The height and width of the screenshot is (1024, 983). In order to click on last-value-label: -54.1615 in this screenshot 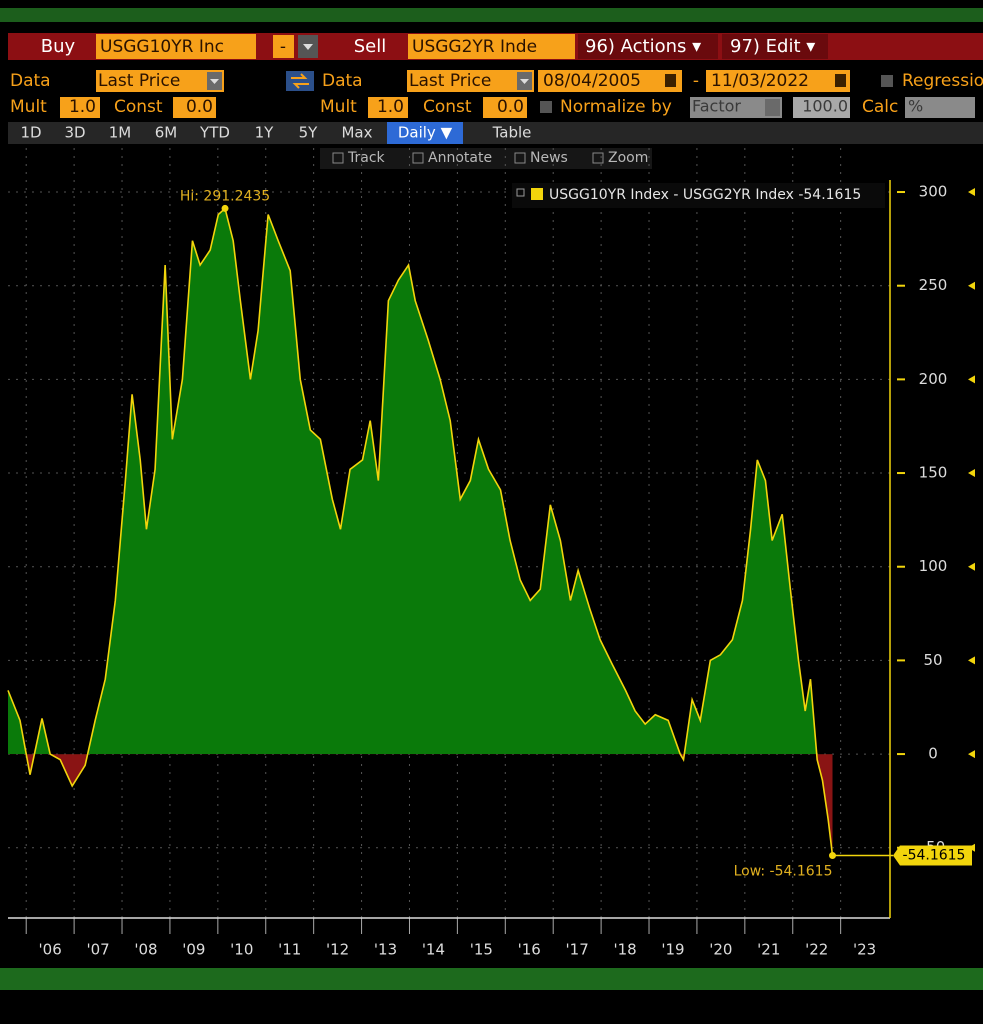, I will do `click(934, 856)`.